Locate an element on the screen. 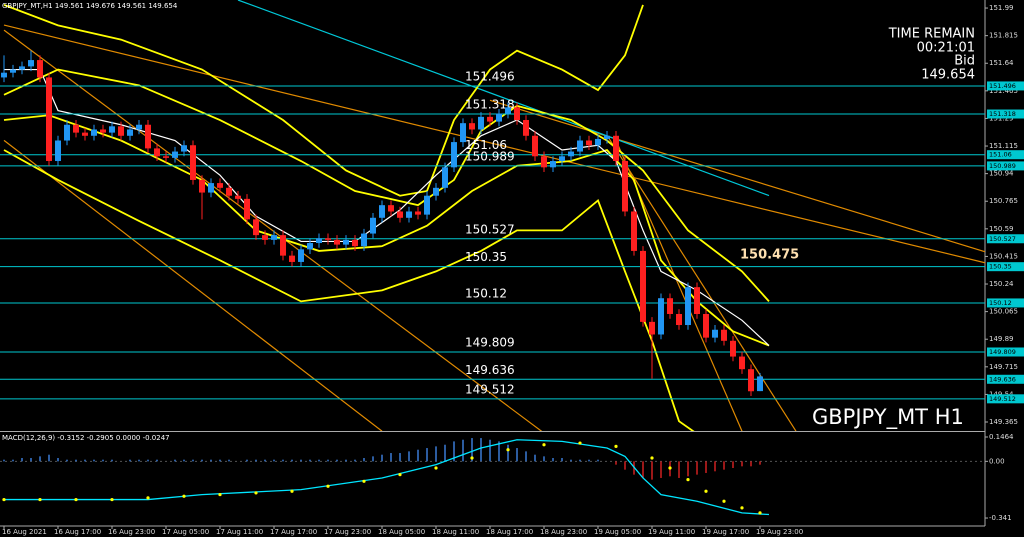 The width and height of the screenshot is (1024, 537). x-tick-label: 17 Aug 11:00 is located at coordinates (239, 532).